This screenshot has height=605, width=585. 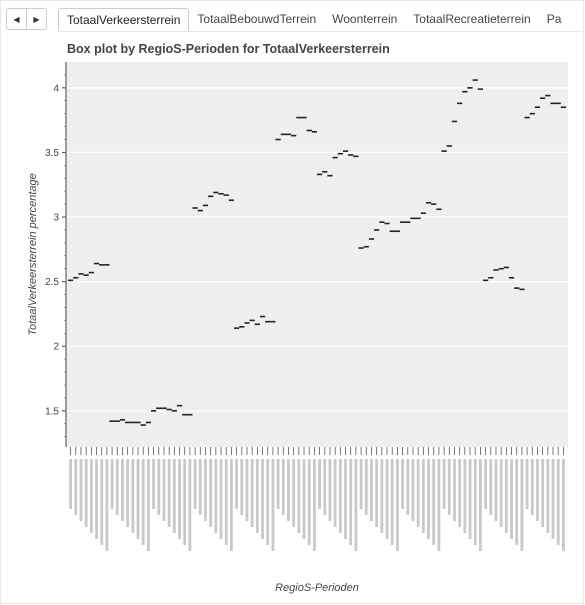 I want to click on y-axis-title: TotaalVerkeersterrein percentage, so click(x=33, y=254).